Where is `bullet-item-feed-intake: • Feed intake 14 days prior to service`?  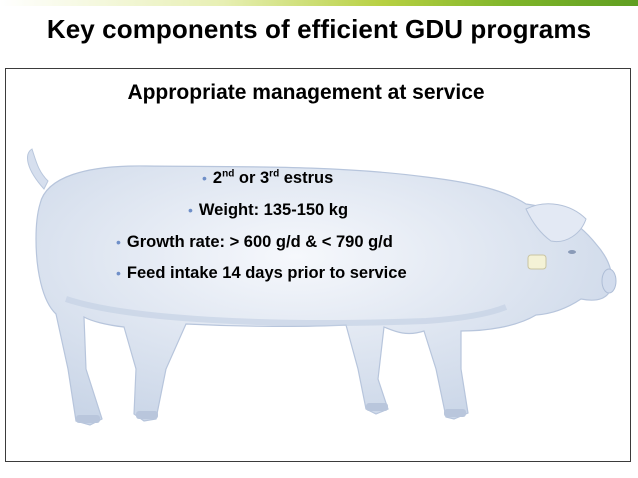
bullet-item-feed-intake: • Feed intake 14 days prior to service is located at coordinates (261, 273).